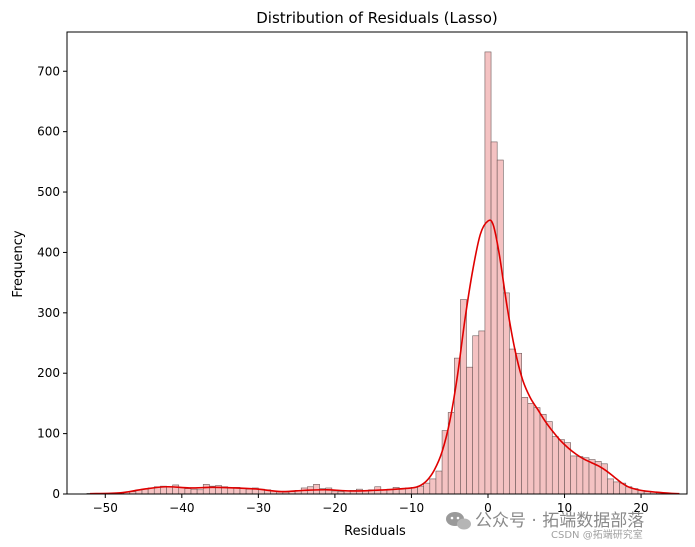 The width and height of the screenshot is (695, 547). Describe the element at coordinates (458, 521) in the screenshot. I see `wechat-icon` at that location.